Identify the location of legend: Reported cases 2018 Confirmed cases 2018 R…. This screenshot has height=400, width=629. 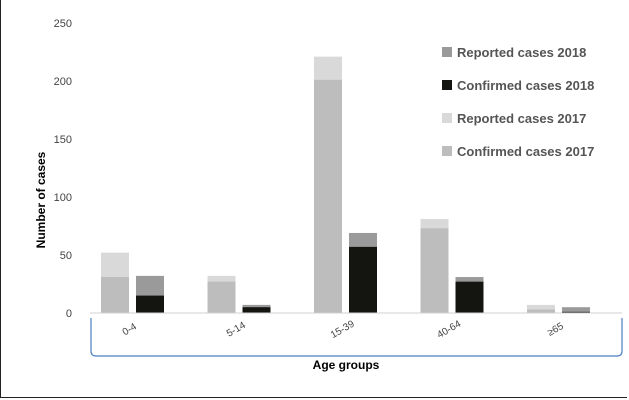
(518, 102).